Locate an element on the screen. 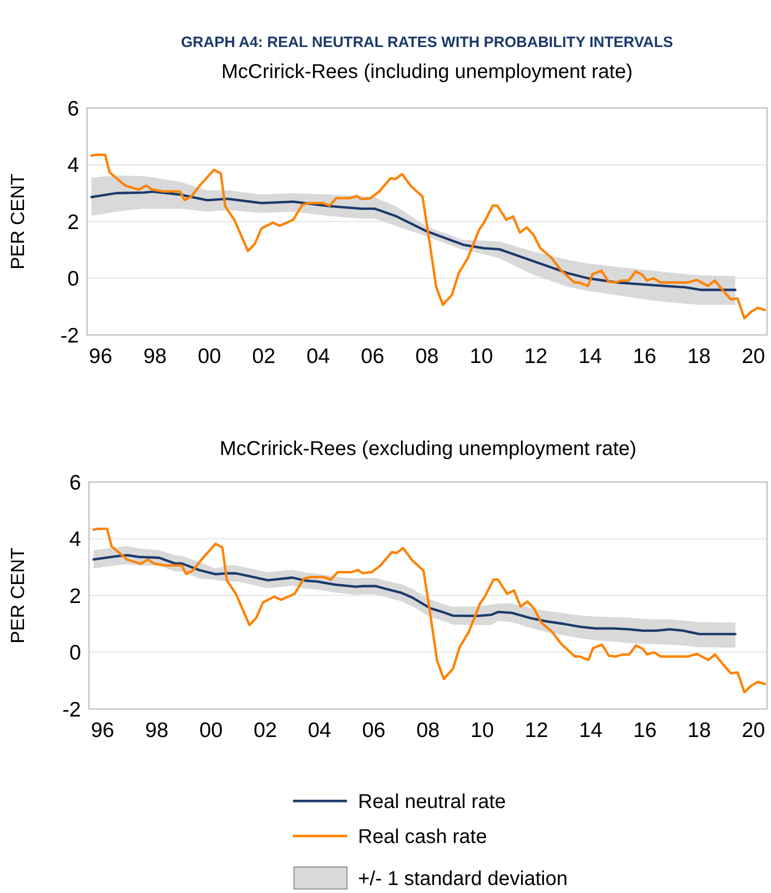  legend-label: Real neutral rate is located at coordinates (432, 802).